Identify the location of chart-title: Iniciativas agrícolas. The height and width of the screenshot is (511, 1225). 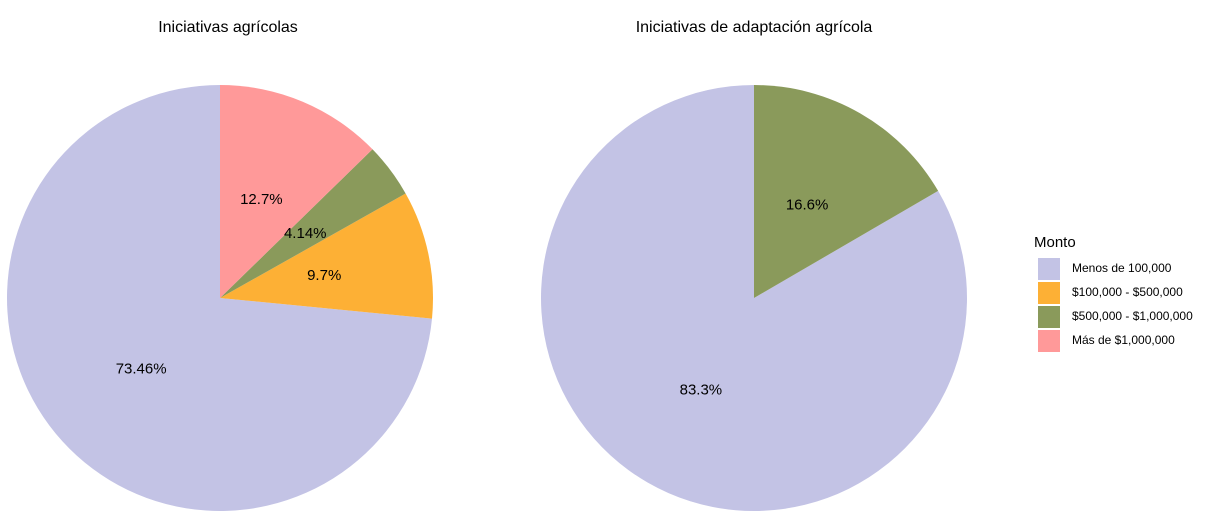
(228, 27).